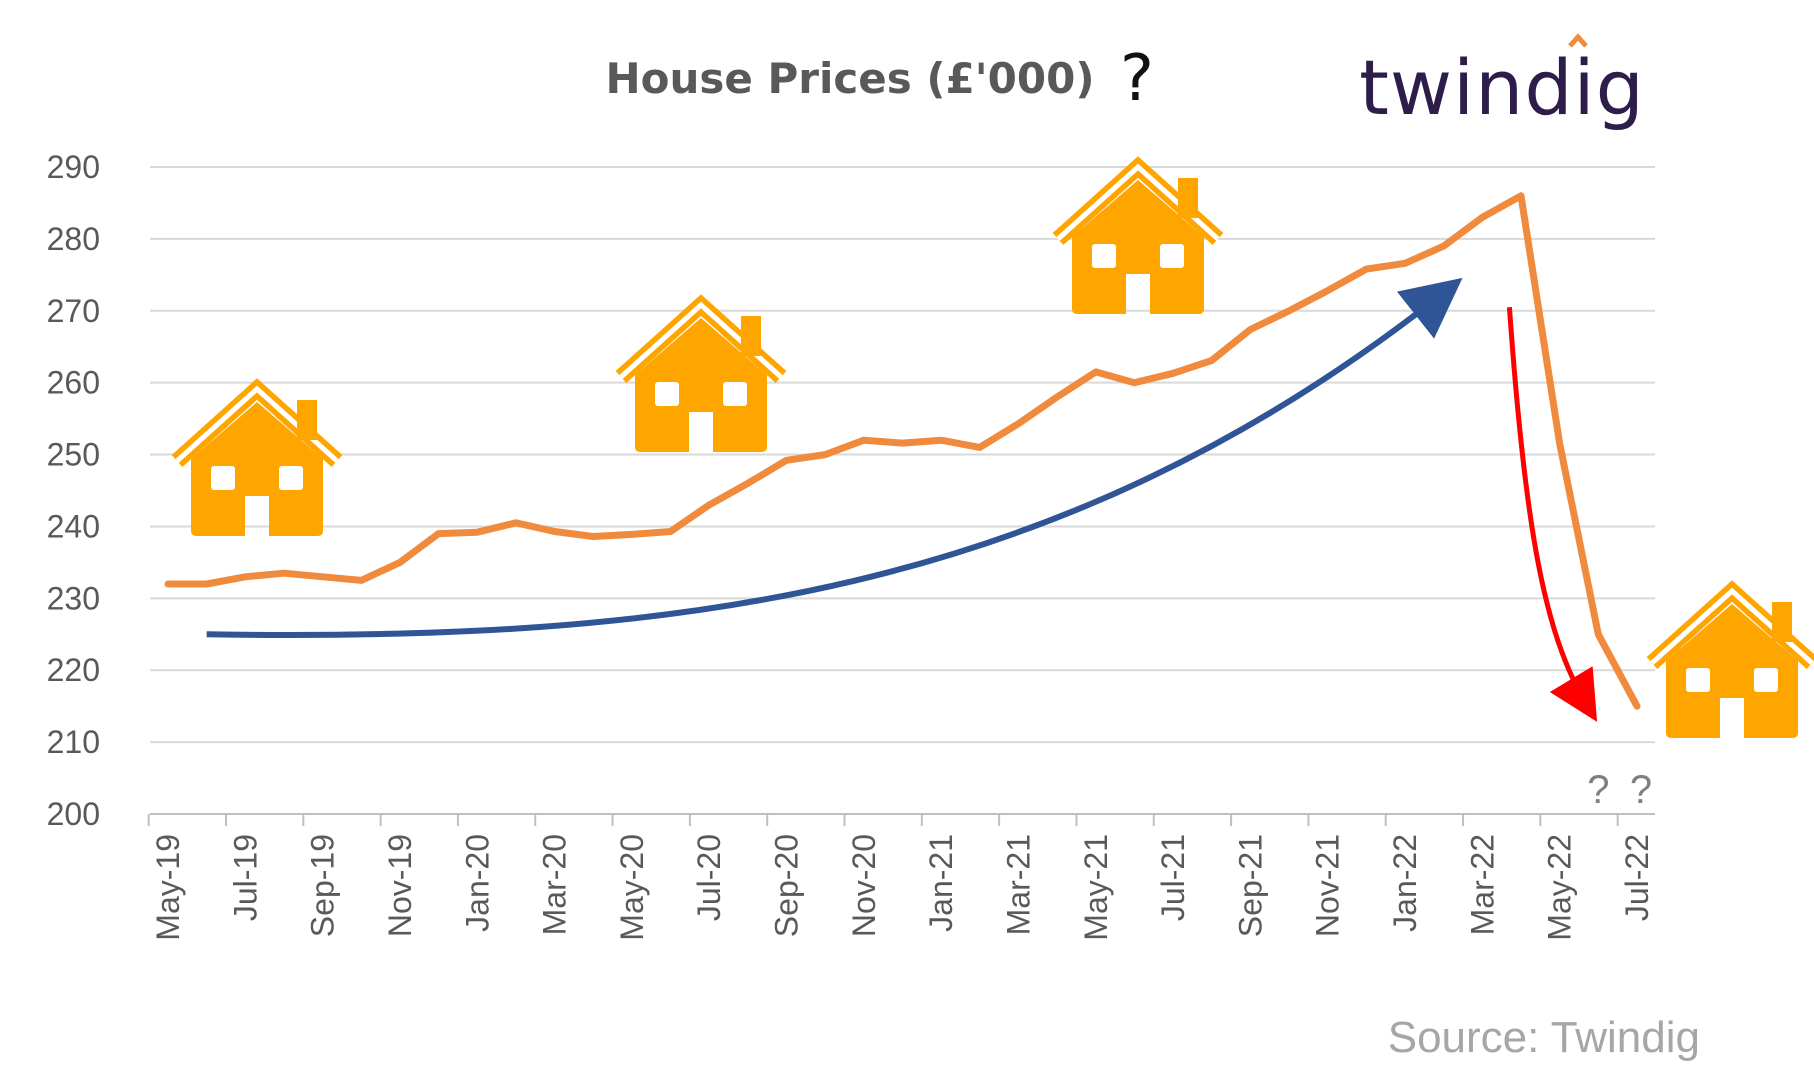 This screenshot has height=1090, width=1814. What do you see at coordinates (1405, 883) in the screenshot?
I see `x-tick-label: Jan-22` at bounding box center [1405, 883].